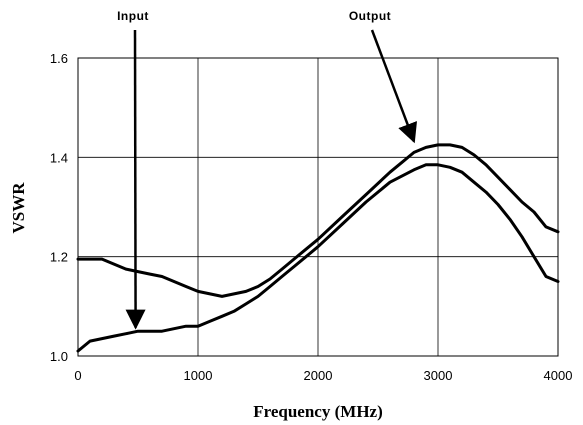 The height and width of the screenshot is (425, 583). I want to click on y-tick-label: 1.6, so click(59, 58).